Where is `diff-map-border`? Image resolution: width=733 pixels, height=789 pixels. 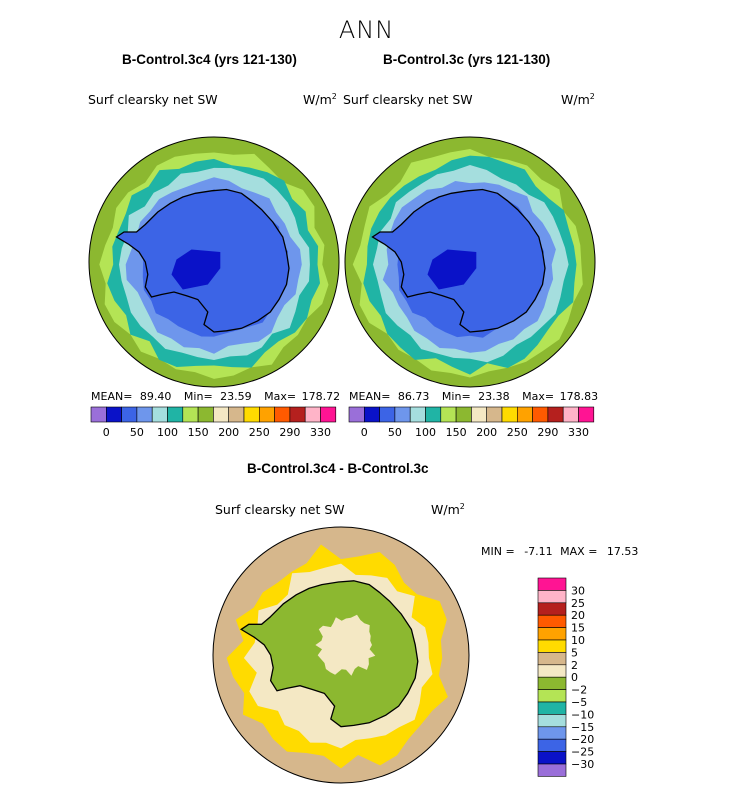
diff-map-border is located at coordinates (341, 655).